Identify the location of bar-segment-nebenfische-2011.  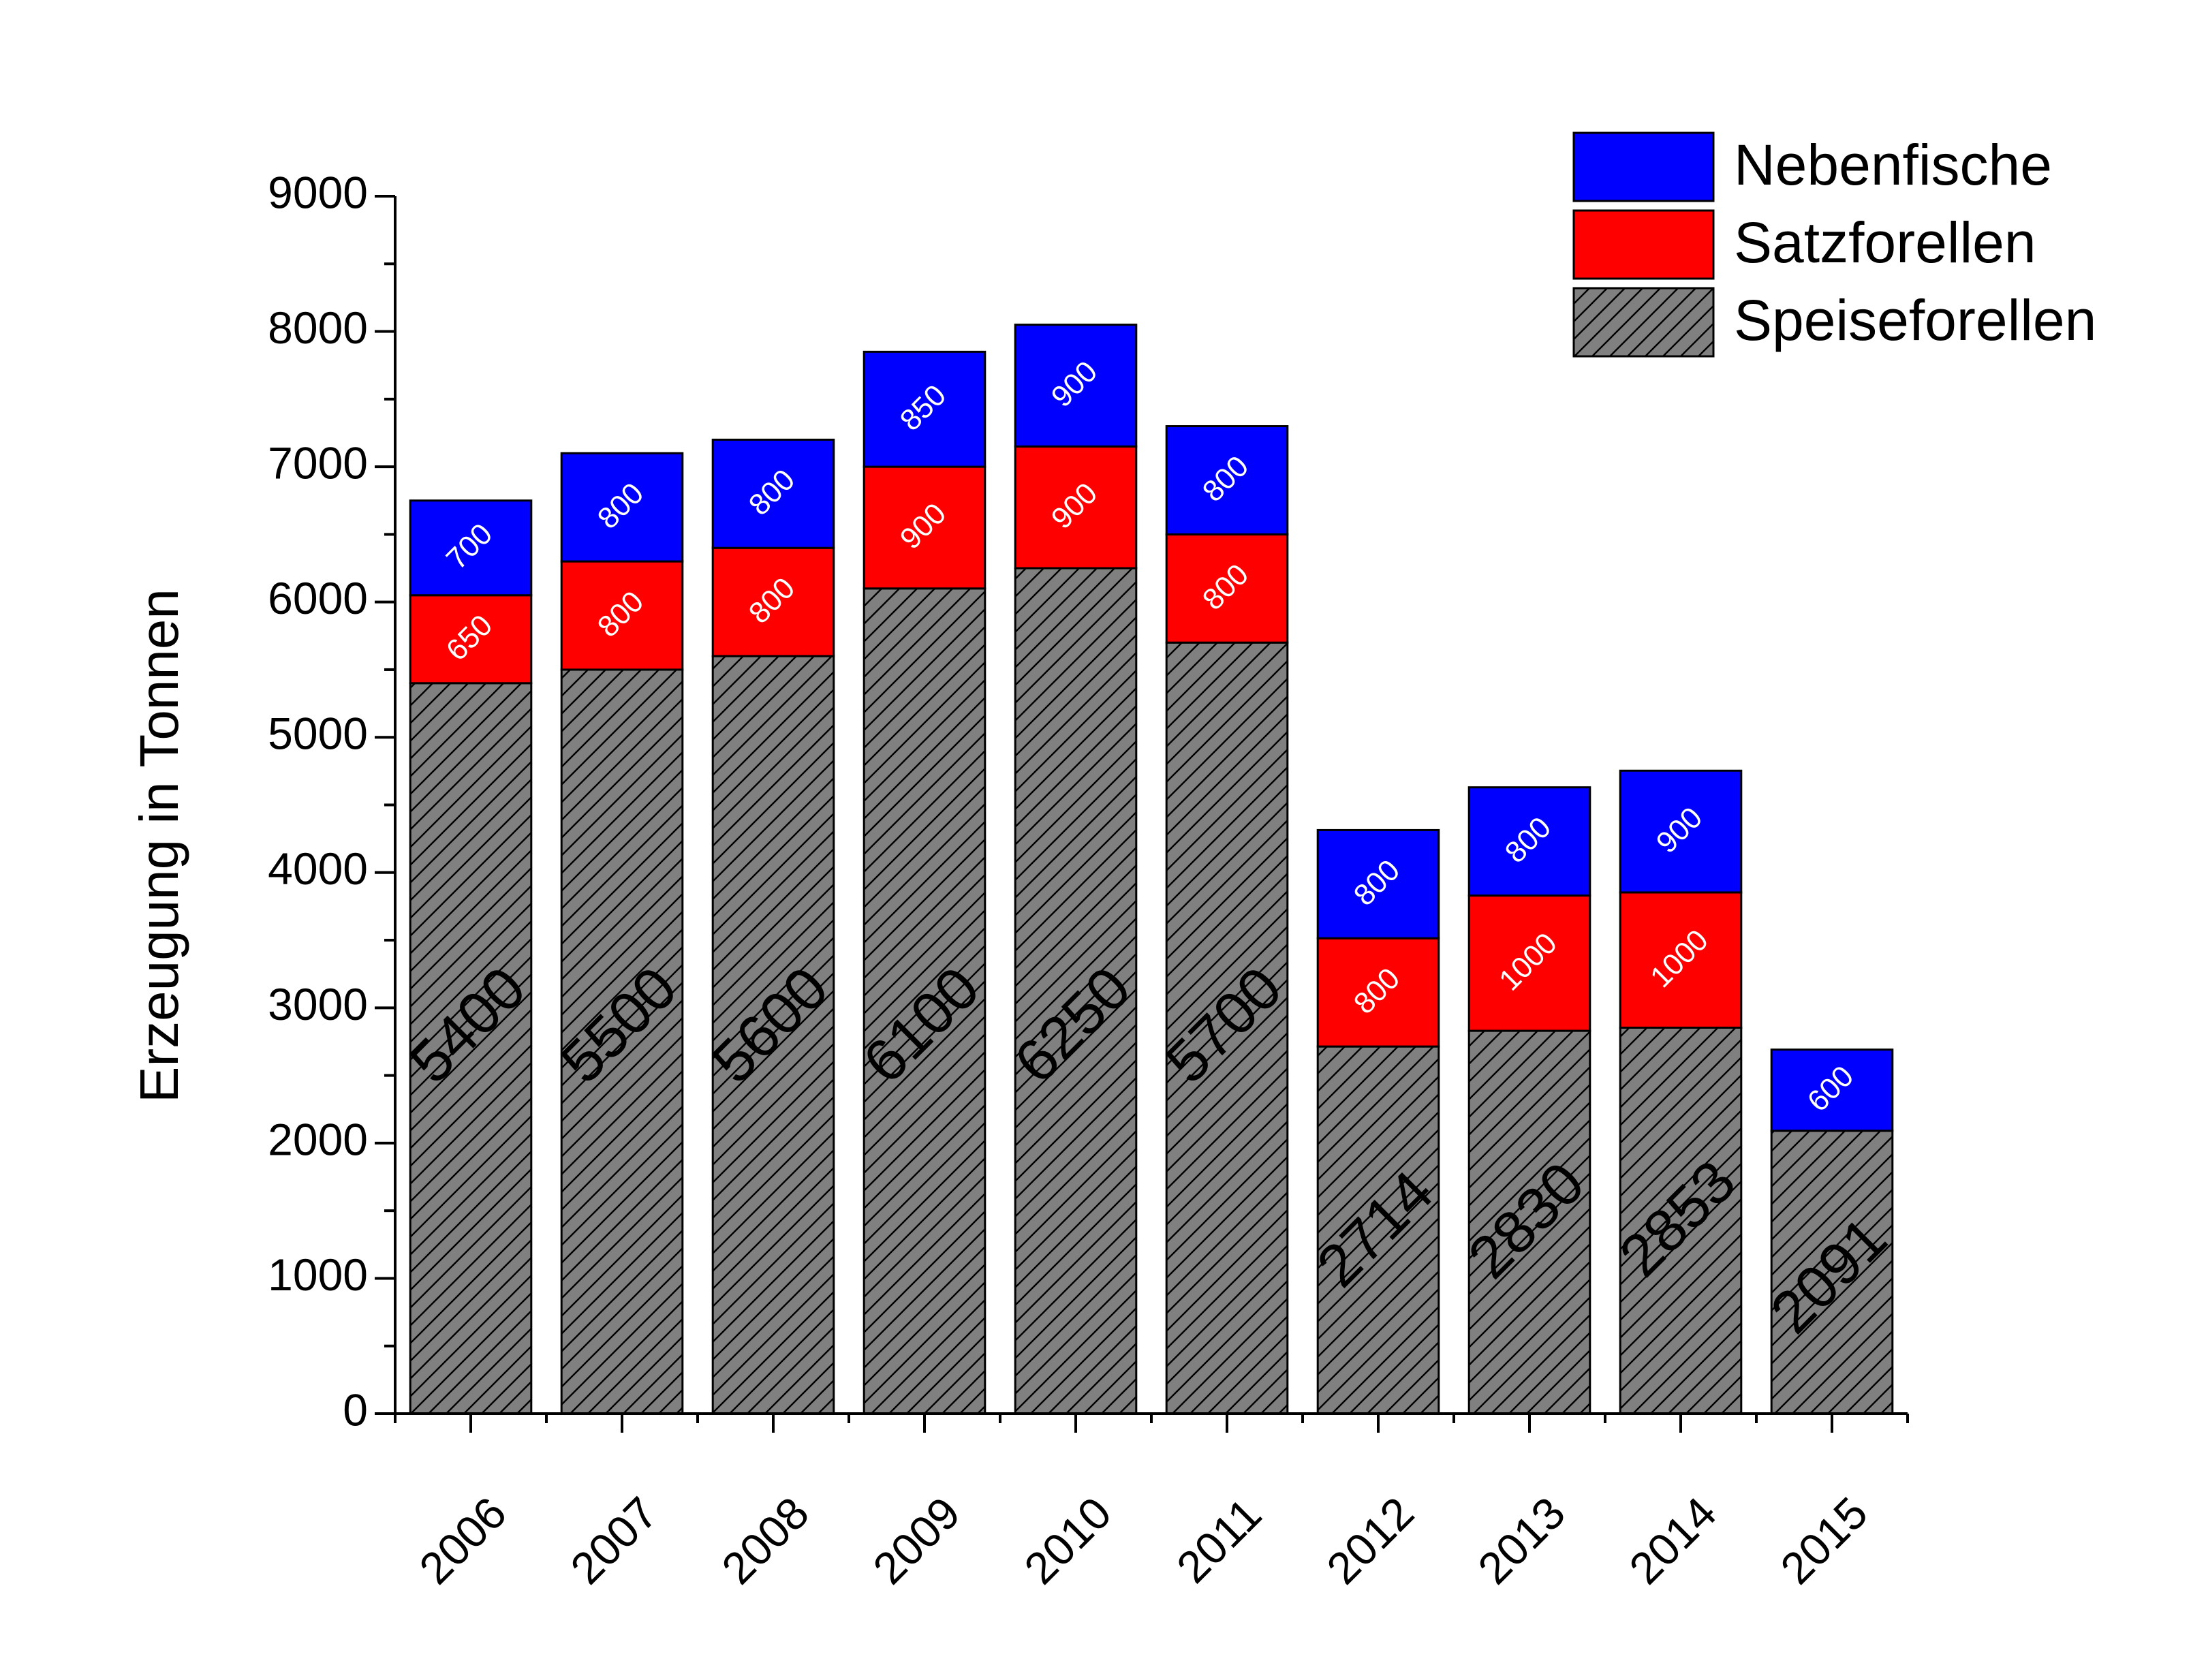
(1227, 480).